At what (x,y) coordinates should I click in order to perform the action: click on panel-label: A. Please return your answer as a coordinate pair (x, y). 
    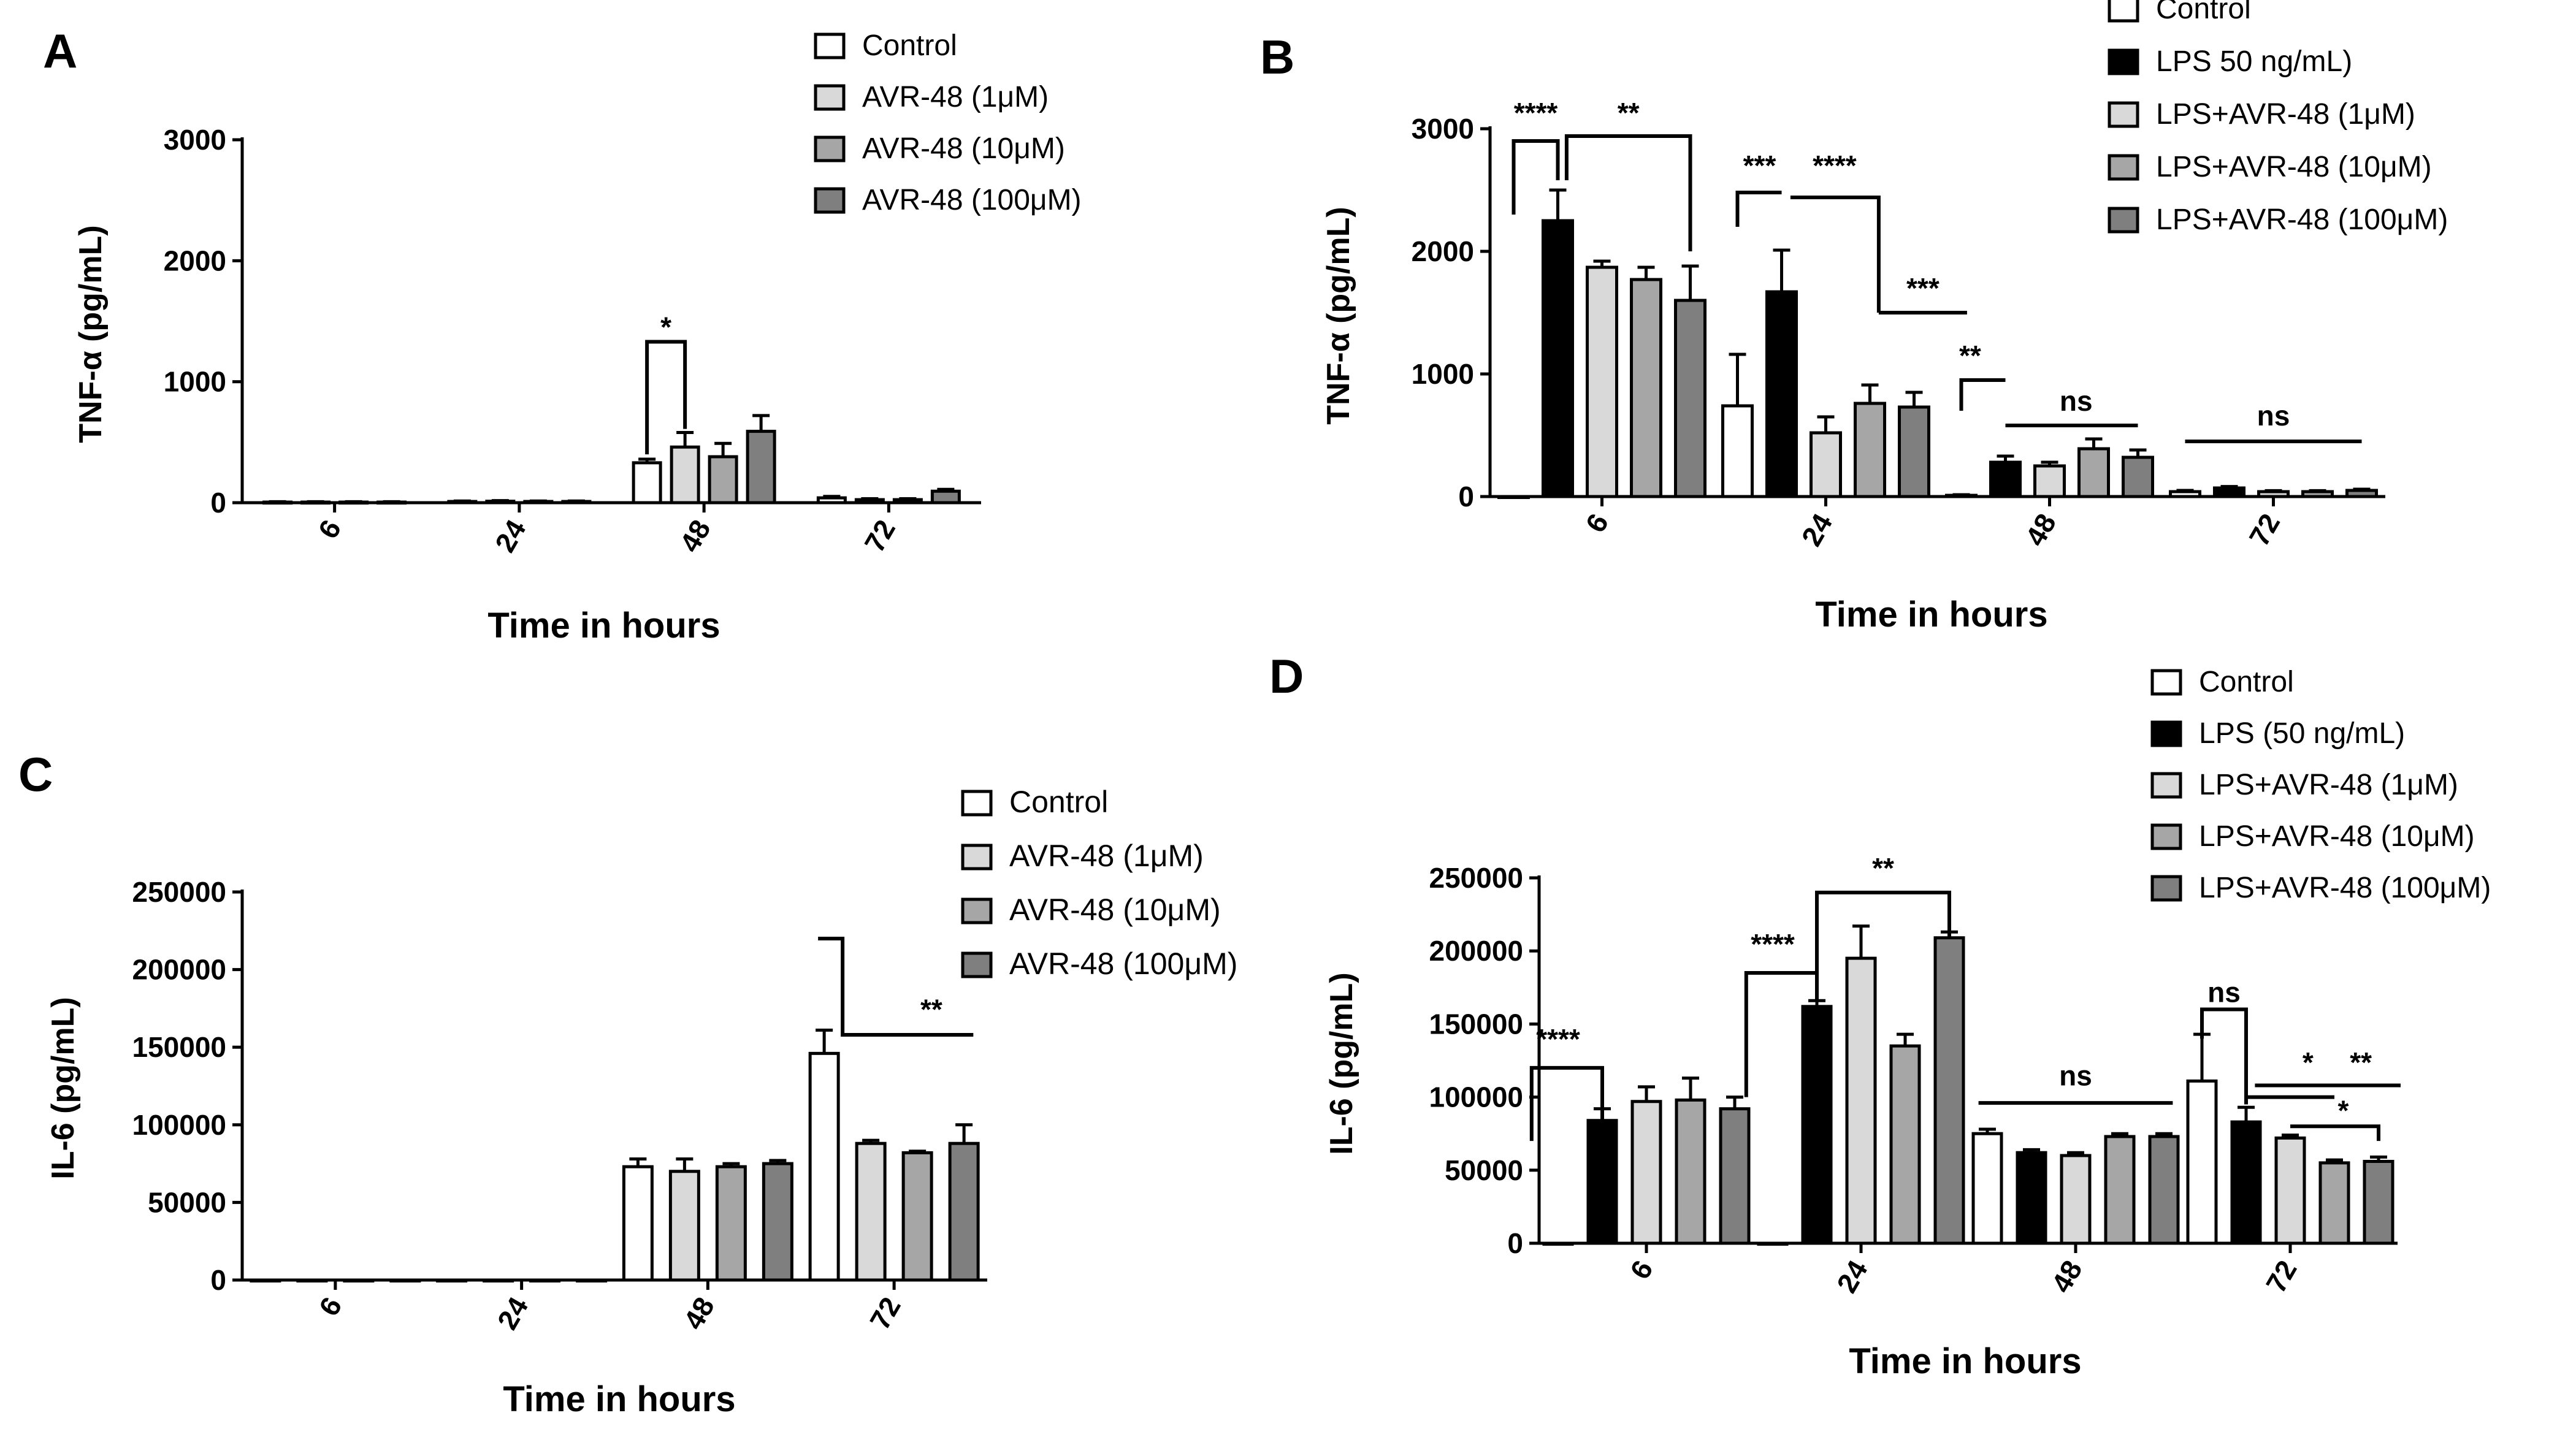
    Looking at the image, I should click on (60, 51).